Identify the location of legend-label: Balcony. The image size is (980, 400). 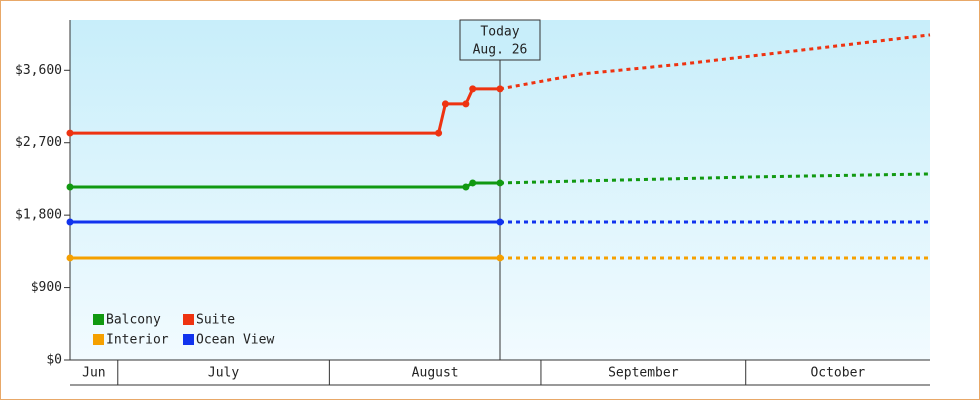
(133, 320).